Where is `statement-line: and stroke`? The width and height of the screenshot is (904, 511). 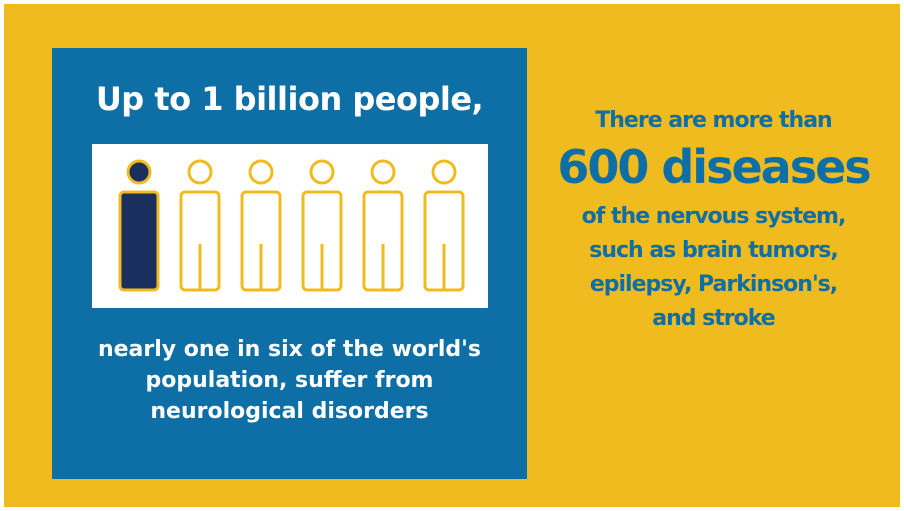 statement-line: and stroke is located at coordinates (713, 318).